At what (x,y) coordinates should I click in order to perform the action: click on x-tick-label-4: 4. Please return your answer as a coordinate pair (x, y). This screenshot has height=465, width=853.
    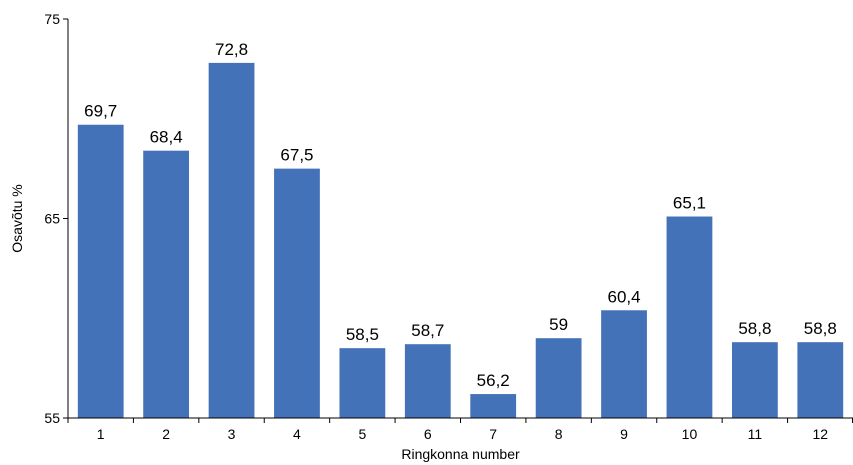
    Looking at the image, I should click on (297, 434).